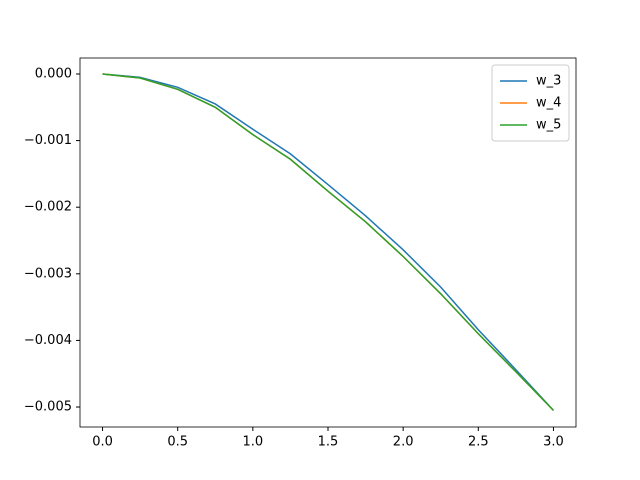  I want to click on y-tick-label: −0.005, so click(48, 407).